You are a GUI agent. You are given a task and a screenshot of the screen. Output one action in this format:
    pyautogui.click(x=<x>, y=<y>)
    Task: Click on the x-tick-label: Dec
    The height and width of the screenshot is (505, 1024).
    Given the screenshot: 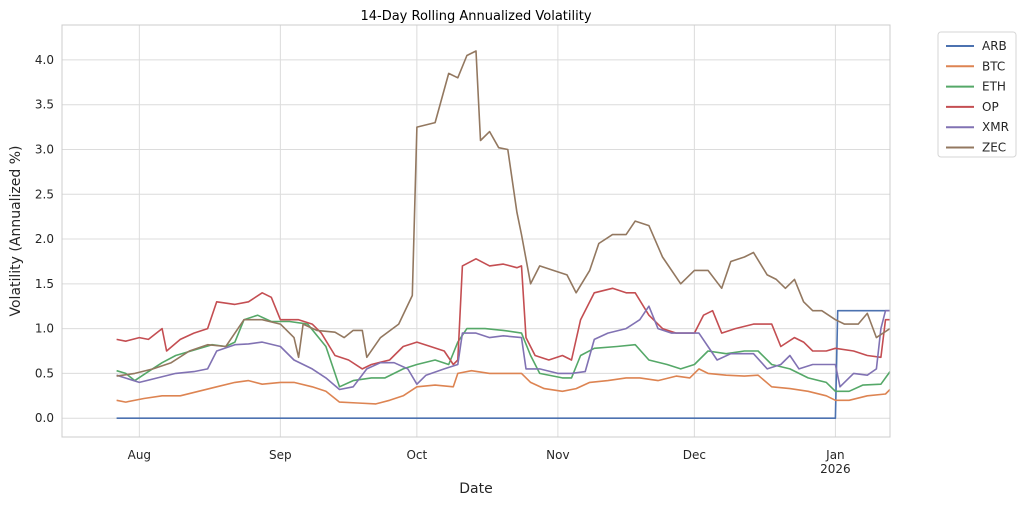 What is the action you would take?
    pyautogui.click(x=694, y=455)
    